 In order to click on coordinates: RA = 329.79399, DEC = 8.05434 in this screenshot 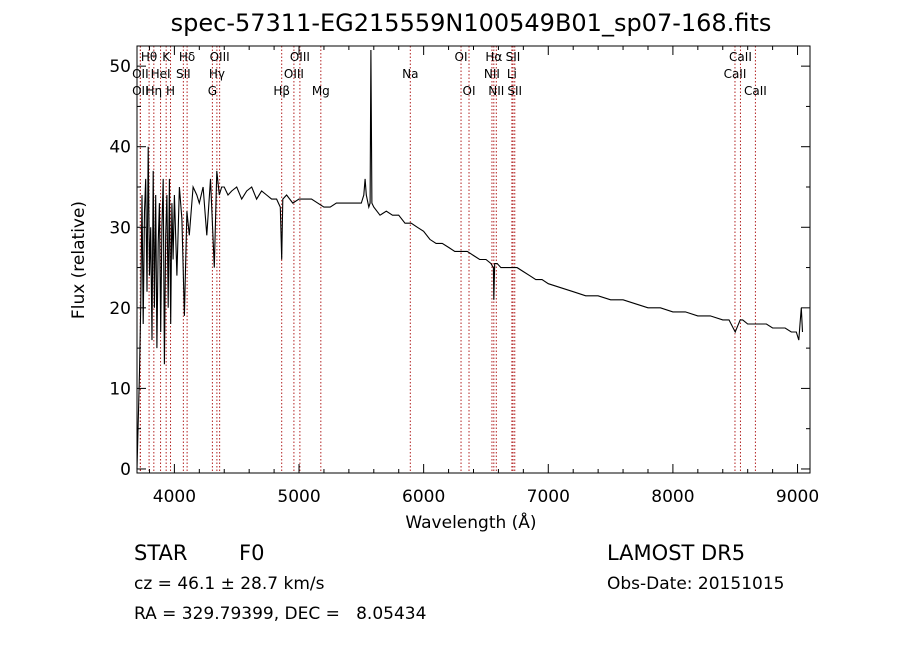, I will do `click(280, 614)`.